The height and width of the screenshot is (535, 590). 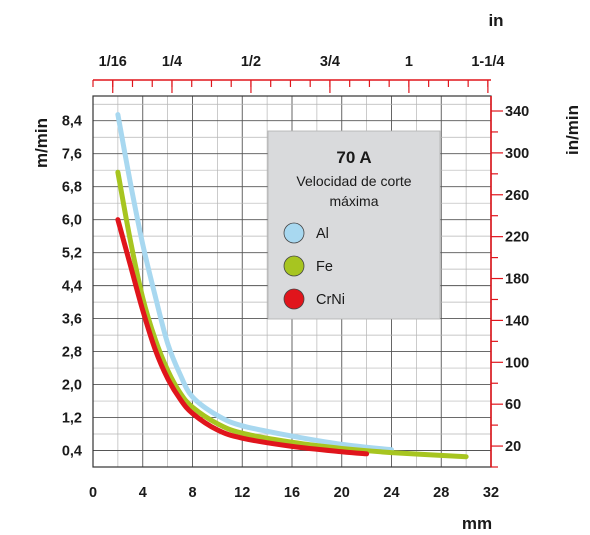 What do you see at coordinates (143, 493) in the screenshot?
I see `x-tick-label: 4` at bounding box center [143, 493].